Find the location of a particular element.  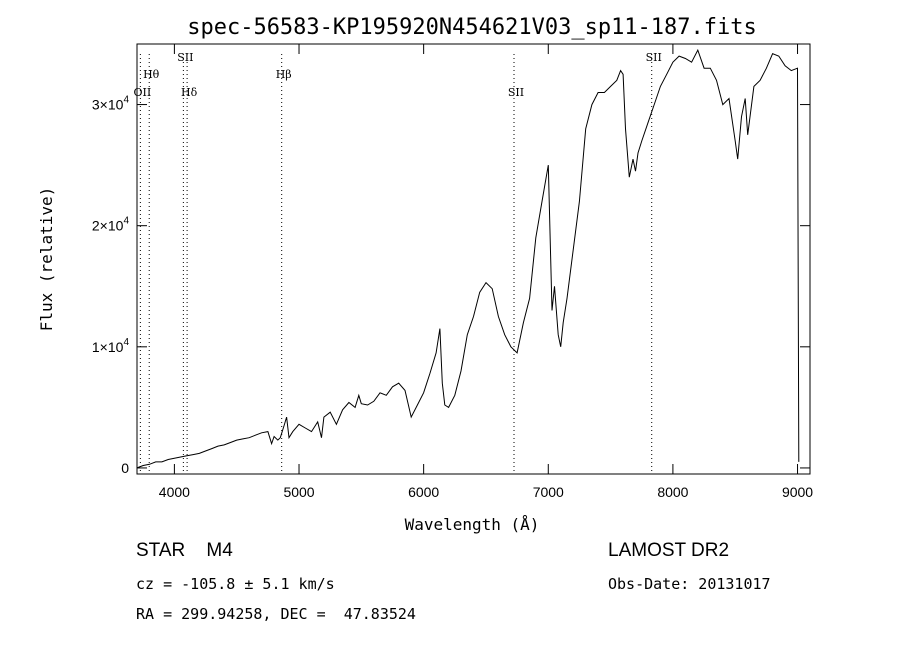

survey-name: LAMOST DR2 is located at coordinates (669, 550).